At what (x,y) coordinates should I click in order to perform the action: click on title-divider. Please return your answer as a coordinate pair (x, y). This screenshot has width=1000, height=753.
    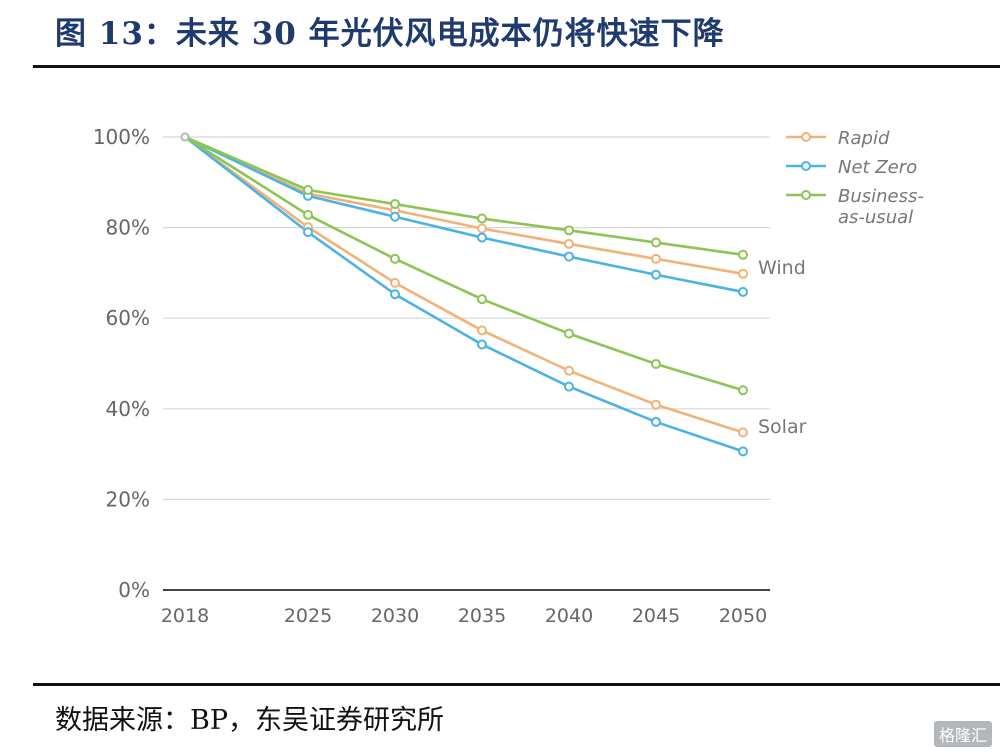
    Looking at the image, I should click on (516, 66).